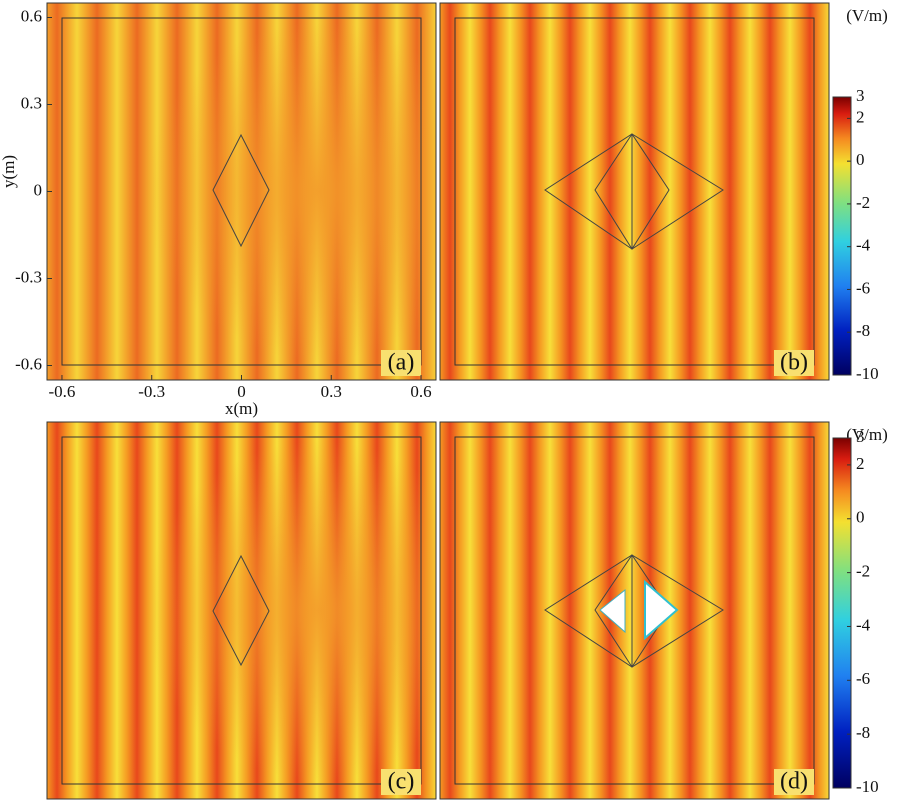  What do you see at coordinates (38, 189) in the screenshot?
I see `y-tick-label: 0` at bounding box center [38, 189].